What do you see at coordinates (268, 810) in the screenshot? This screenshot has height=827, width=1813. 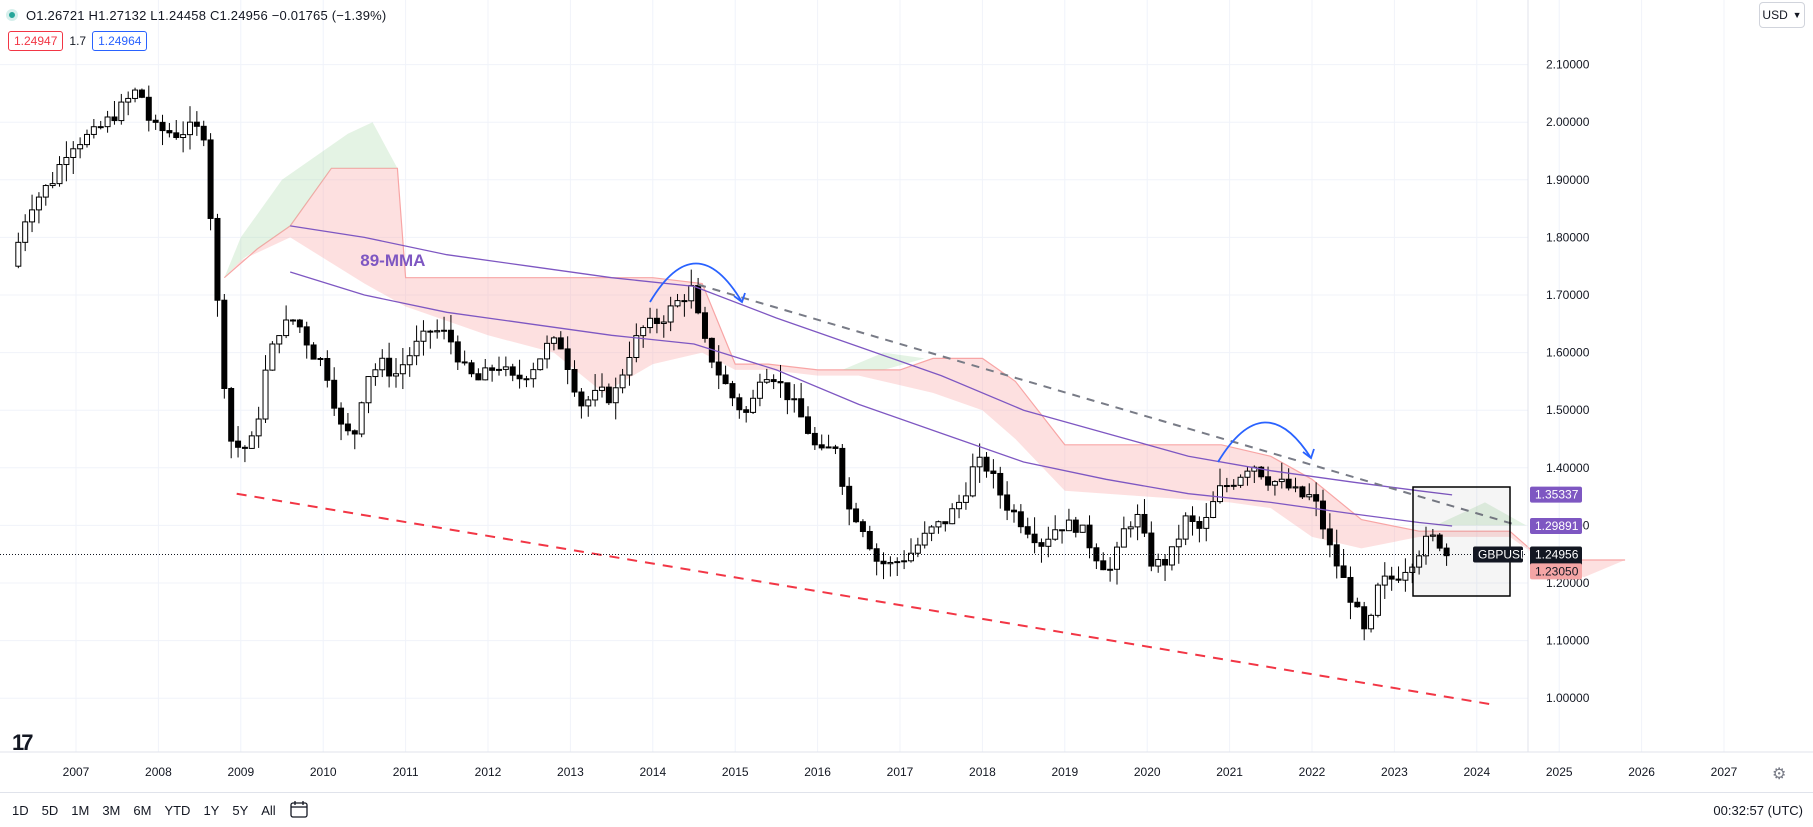 I see `range-all: All` at bounding box center [268, 810].